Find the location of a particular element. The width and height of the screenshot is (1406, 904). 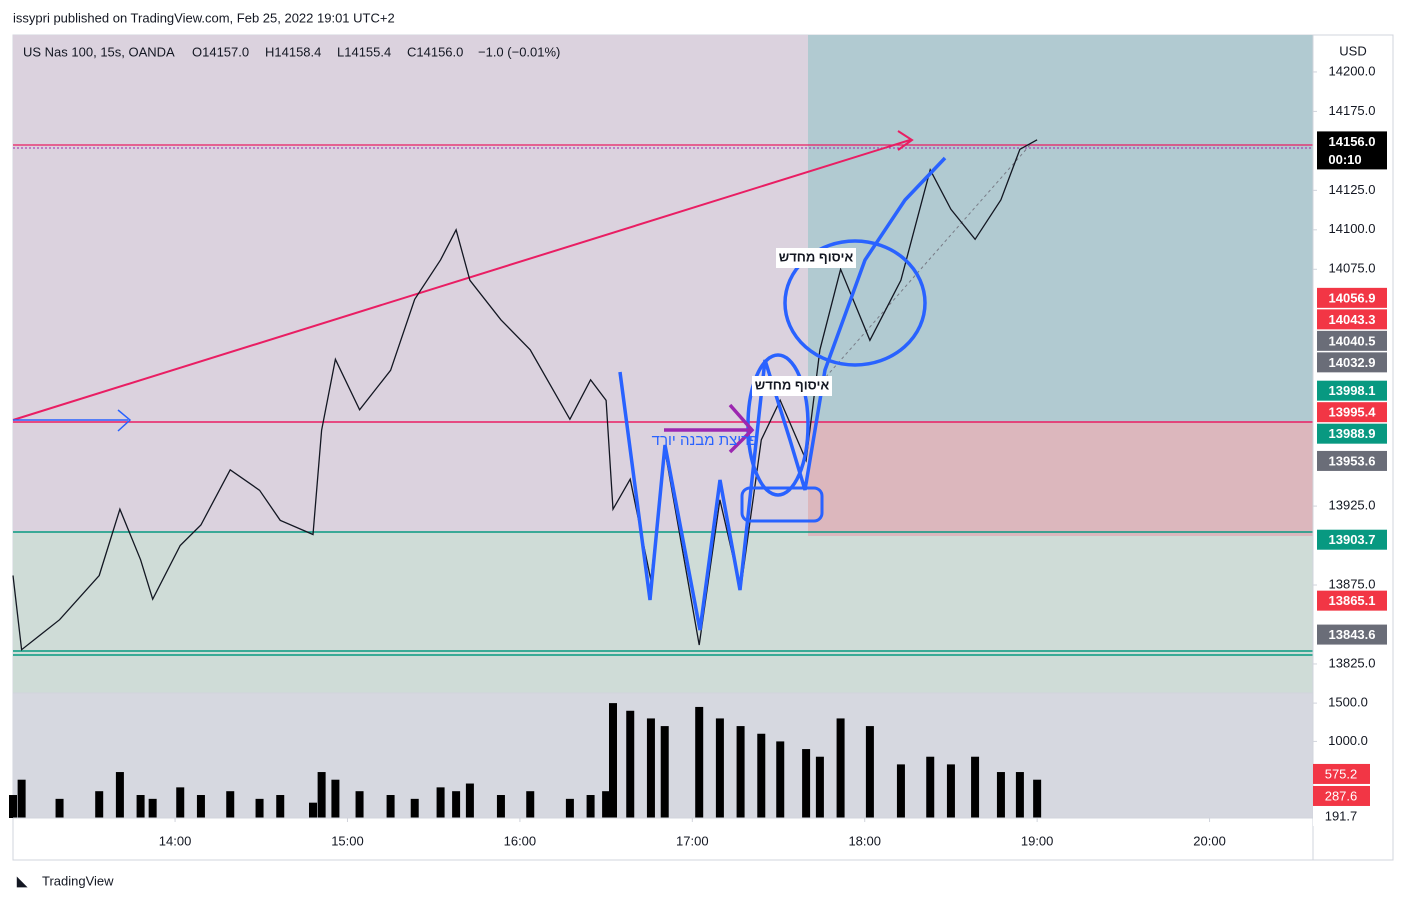

y-tick-label: 14200.0 is located at coordinates (1352, 70).